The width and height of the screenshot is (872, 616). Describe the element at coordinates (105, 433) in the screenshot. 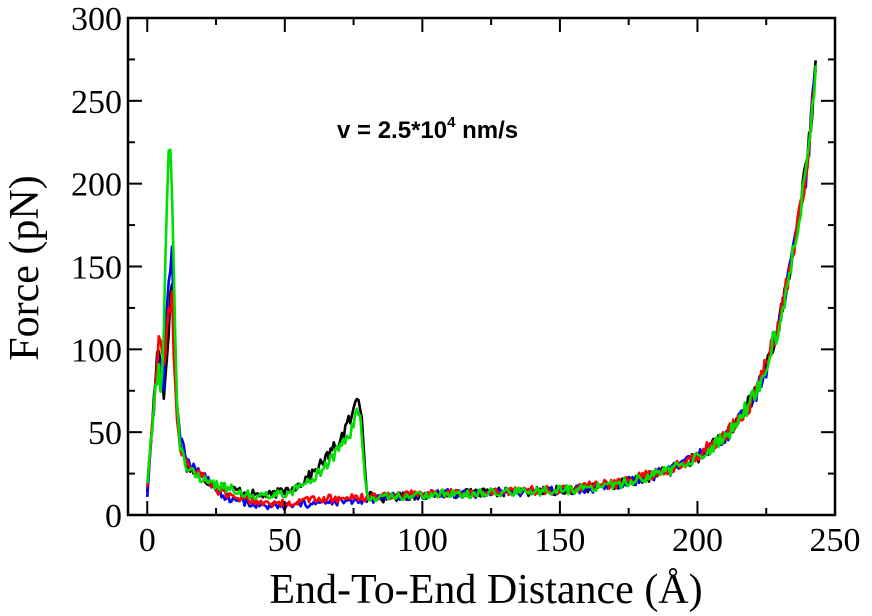

I see `y-tick-label: 50` at that location.